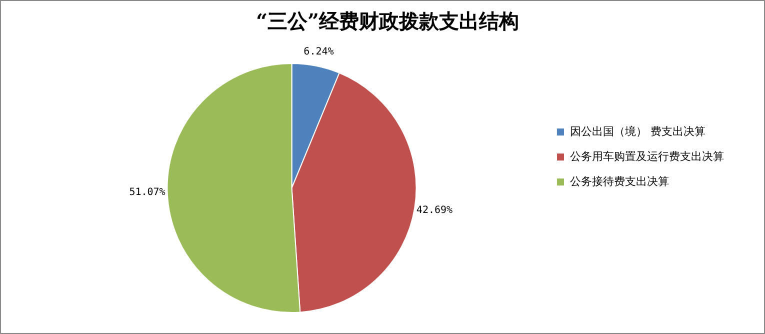 Image resolution: width=765 pixels, height=334 pixels. I want to click on legend-label: 公务接待费支出决算, so click(619, 181).